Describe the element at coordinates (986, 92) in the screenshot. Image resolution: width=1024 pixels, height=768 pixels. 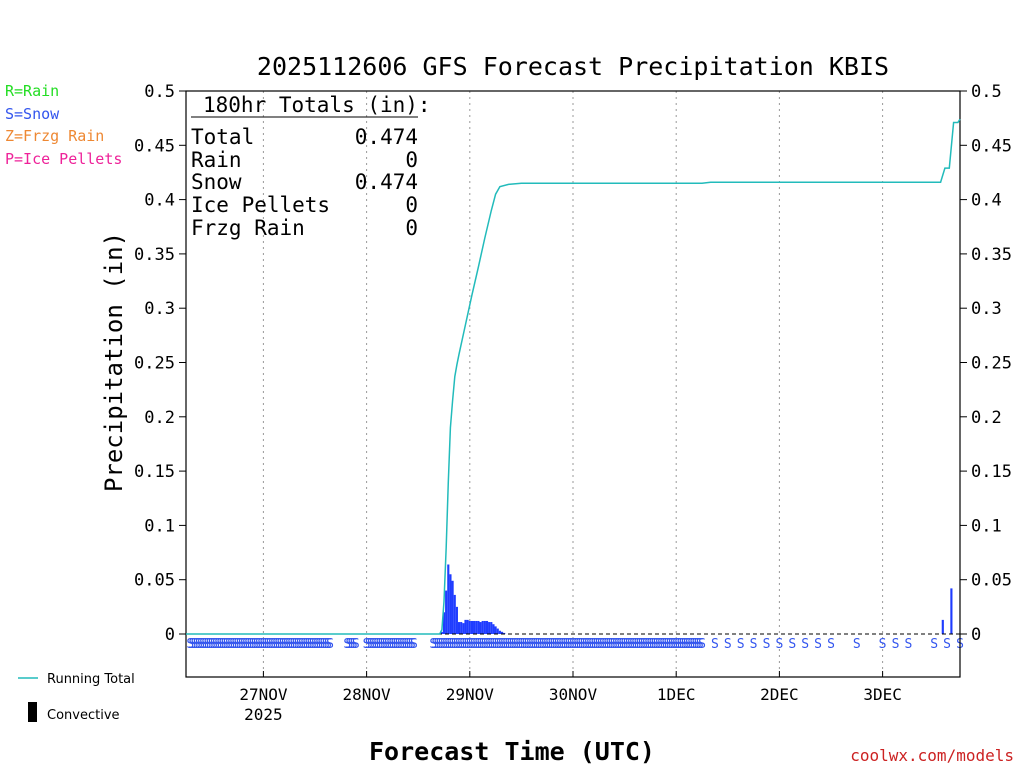
I see `y-tick-label-right: 0.5` at that location.